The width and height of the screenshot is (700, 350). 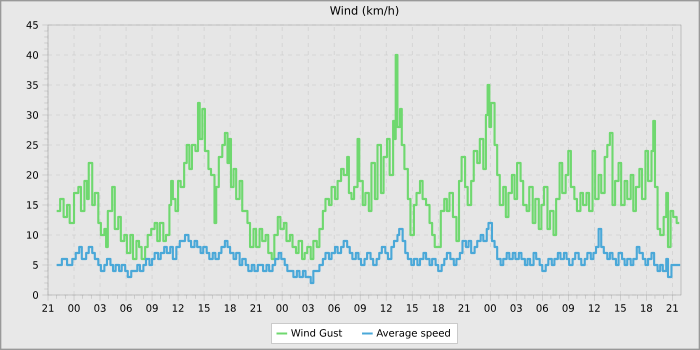 I want to click on y-tick-label: 10, so click(x=32, y=235).